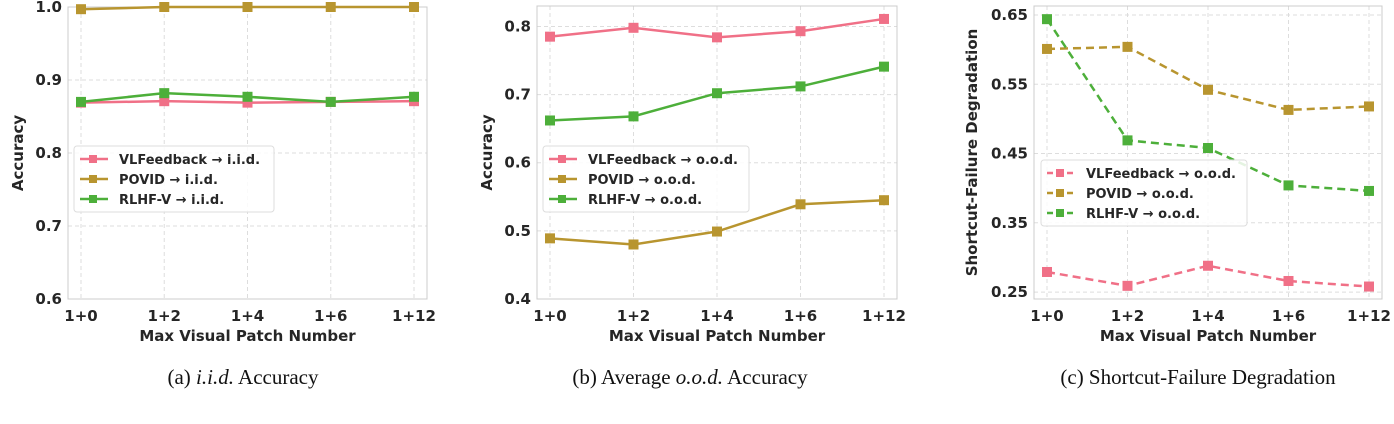 This screenshot has width=1394, height=424. What do you see at coordinates (517, 163) in the screenshot?
I see `y-tick-label: 0.6` at bounding box center [517, 163].